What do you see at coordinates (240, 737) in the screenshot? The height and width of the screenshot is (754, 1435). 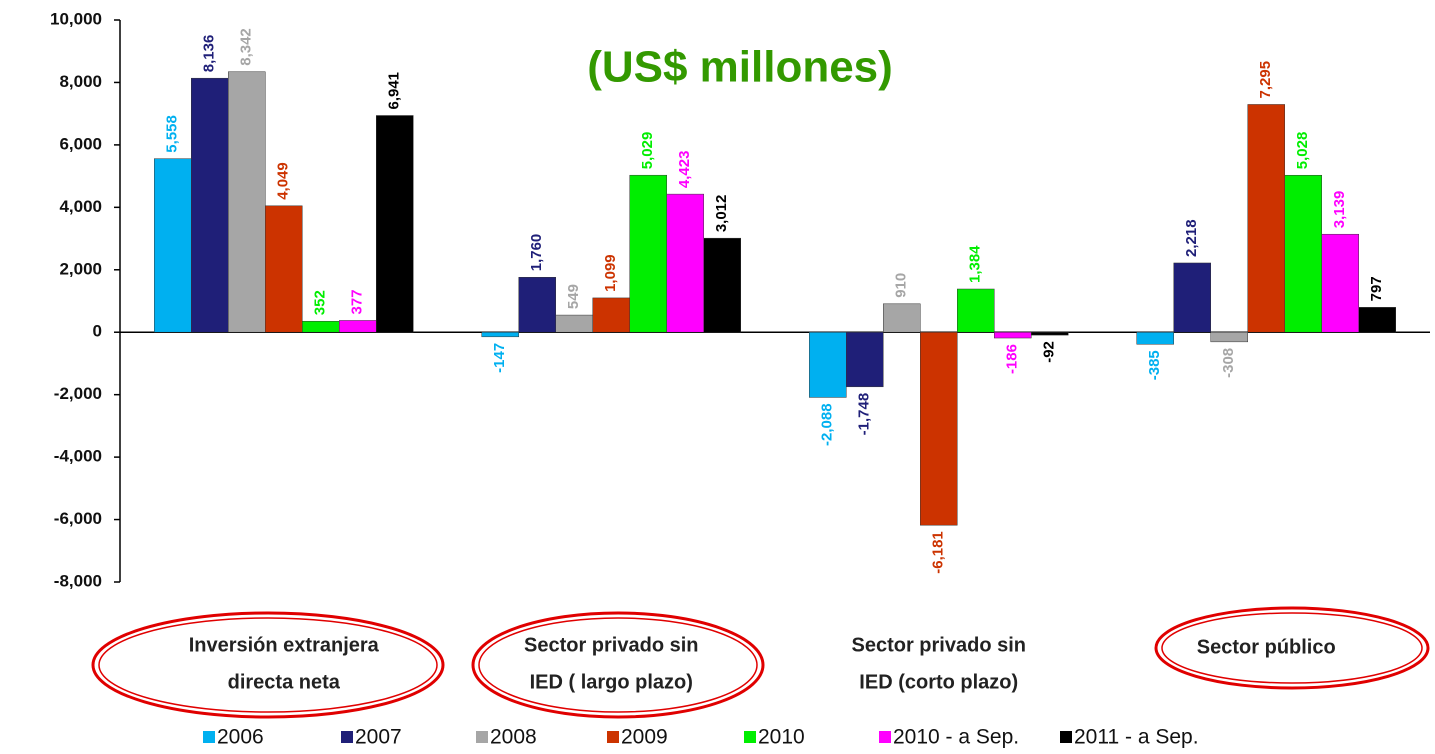 I see `legend-label: 2006` at bounding box center [240, 737].